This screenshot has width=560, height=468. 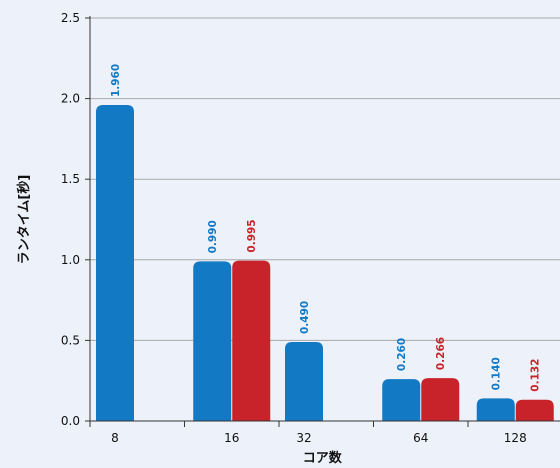 I want to click on x-tick-label: 128, so click(x=515, y=438).